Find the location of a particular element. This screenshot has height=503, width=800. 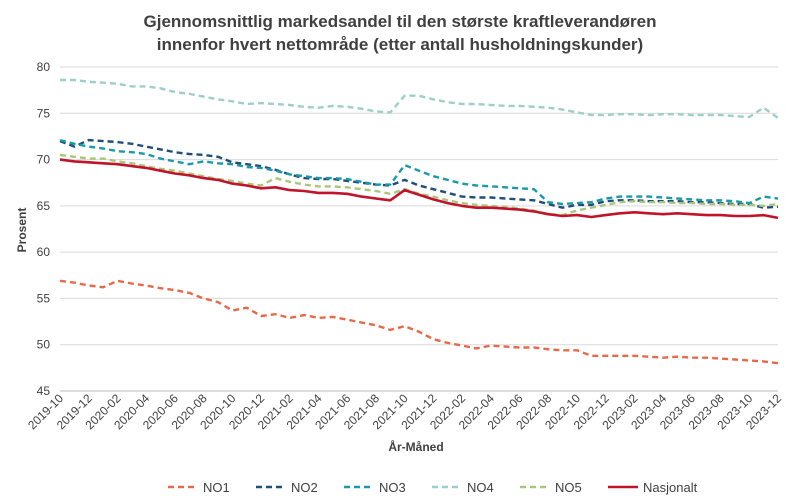

legend: NO1 NO2 NO3 NO4 NO5 Nasjonalt is located at coordinates (433, 487).